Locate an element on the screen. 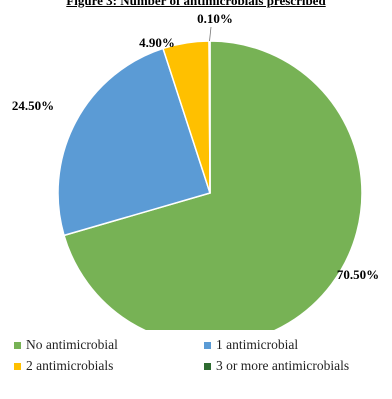 This screenshot has height=399, width=392. legend-label: 3 or more antimicrobials is located at coordinates (283, 365).